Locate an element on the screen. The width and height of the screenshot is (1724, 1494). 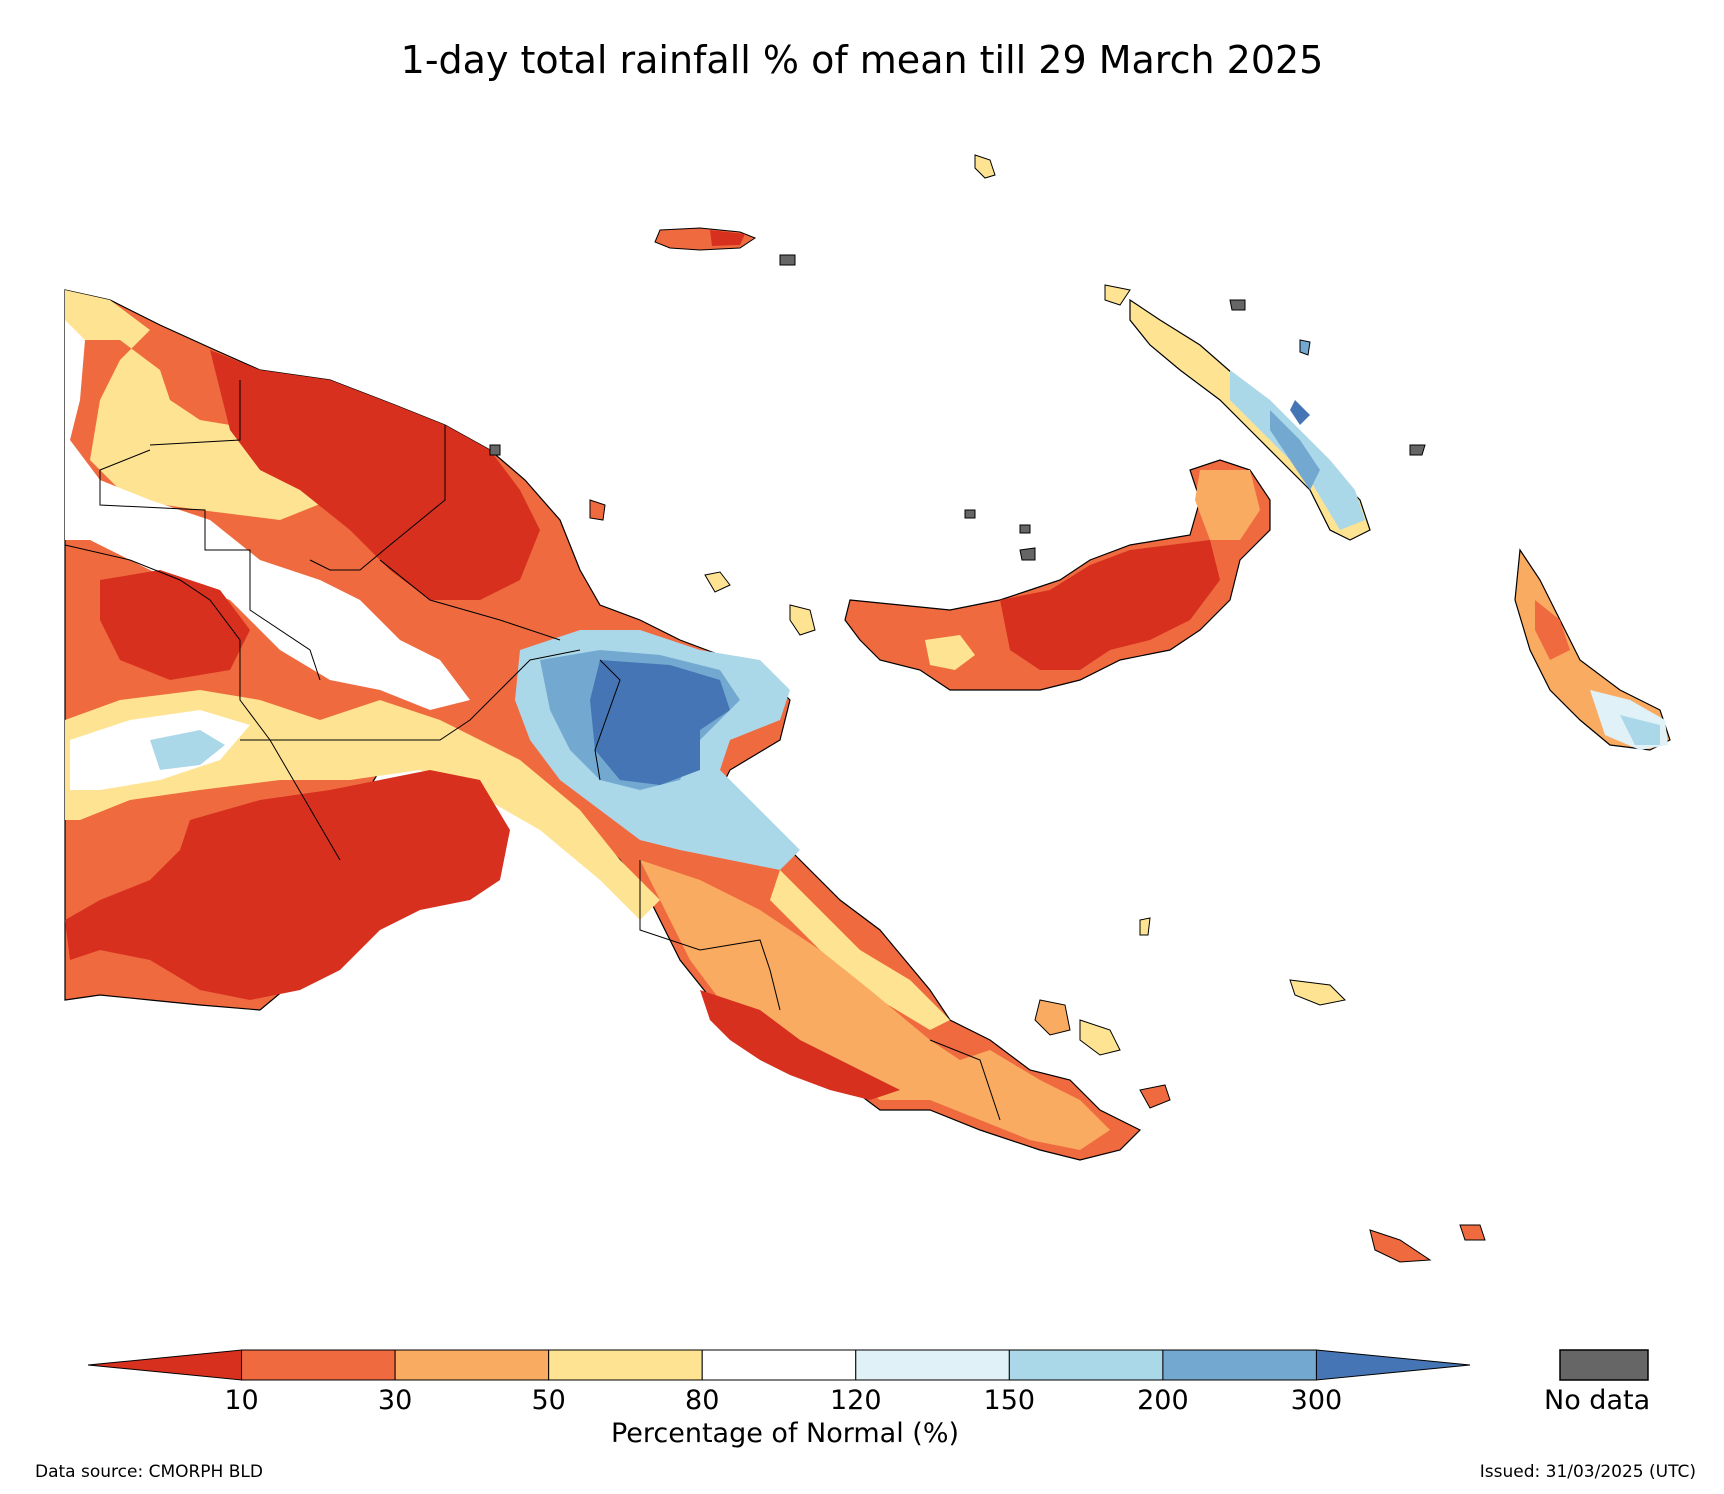
nodata-swatch is located at coordinates (1604, 1365).